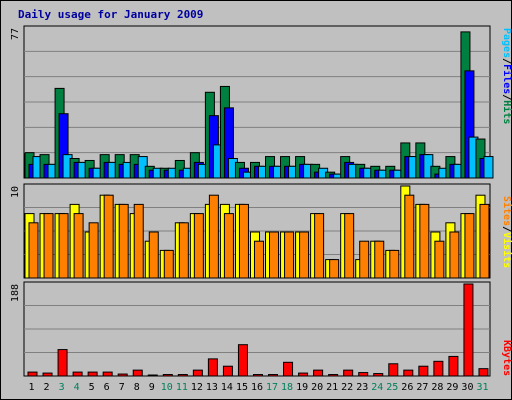 The height and width of the screenshot is (400, 512). Describe the element at coordinates (77, 387) in the screenshot. I see `x-tick-label-day-4: 4` at that location.